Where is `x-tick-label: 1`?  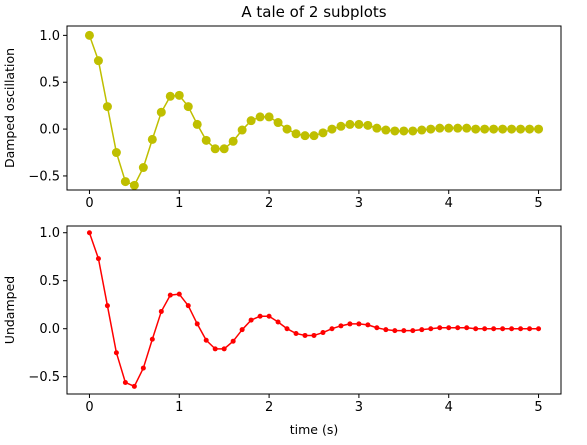 x-tick-label: 1 is located at coordinates (179, 407).